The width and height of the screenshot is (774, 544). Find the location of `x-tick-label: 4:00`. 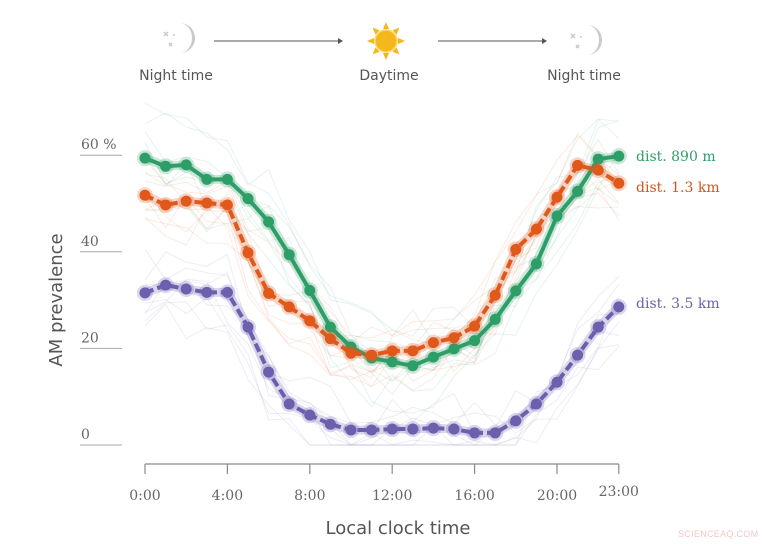

x-tick-label: 4:00 is located at coordinates (227, 496).